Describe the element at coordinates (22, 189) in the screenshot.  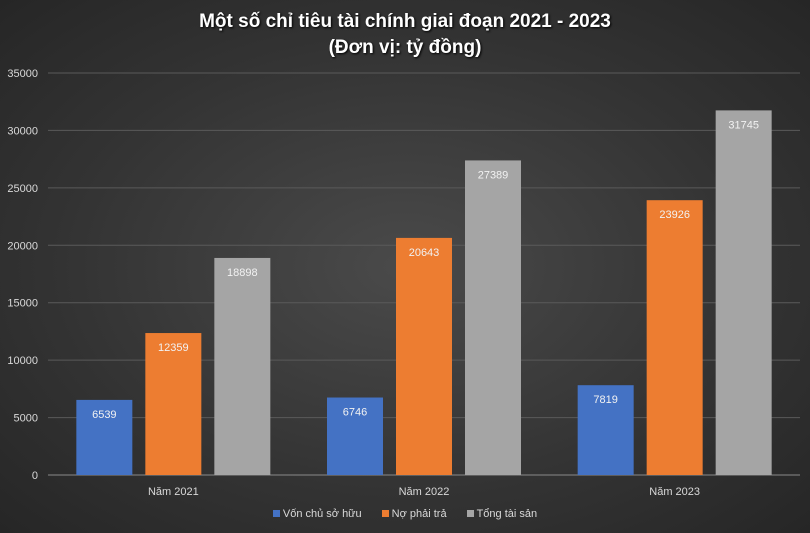
I see `y-tick-label: 25000` at that location.